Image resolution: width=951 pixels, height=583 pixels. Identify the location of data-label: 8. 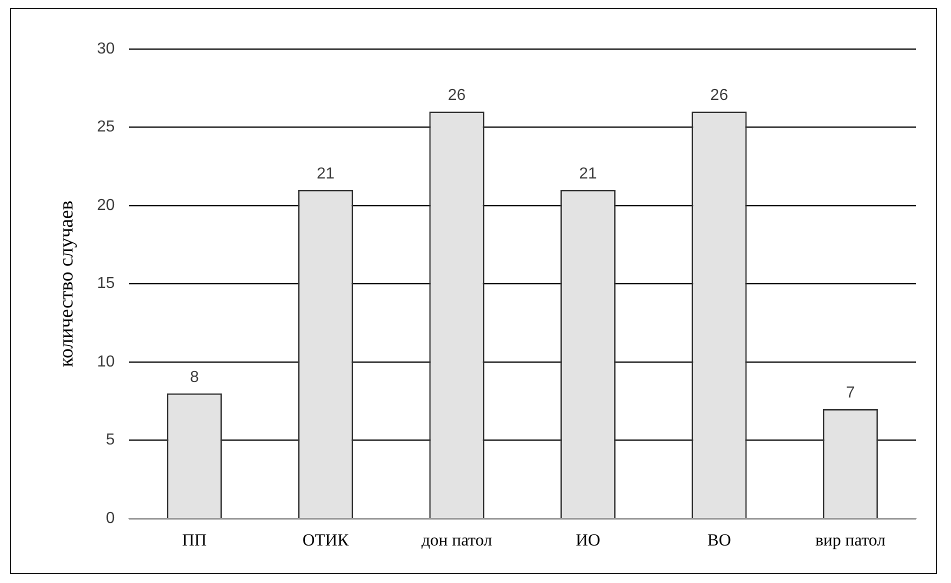
(194, 377).